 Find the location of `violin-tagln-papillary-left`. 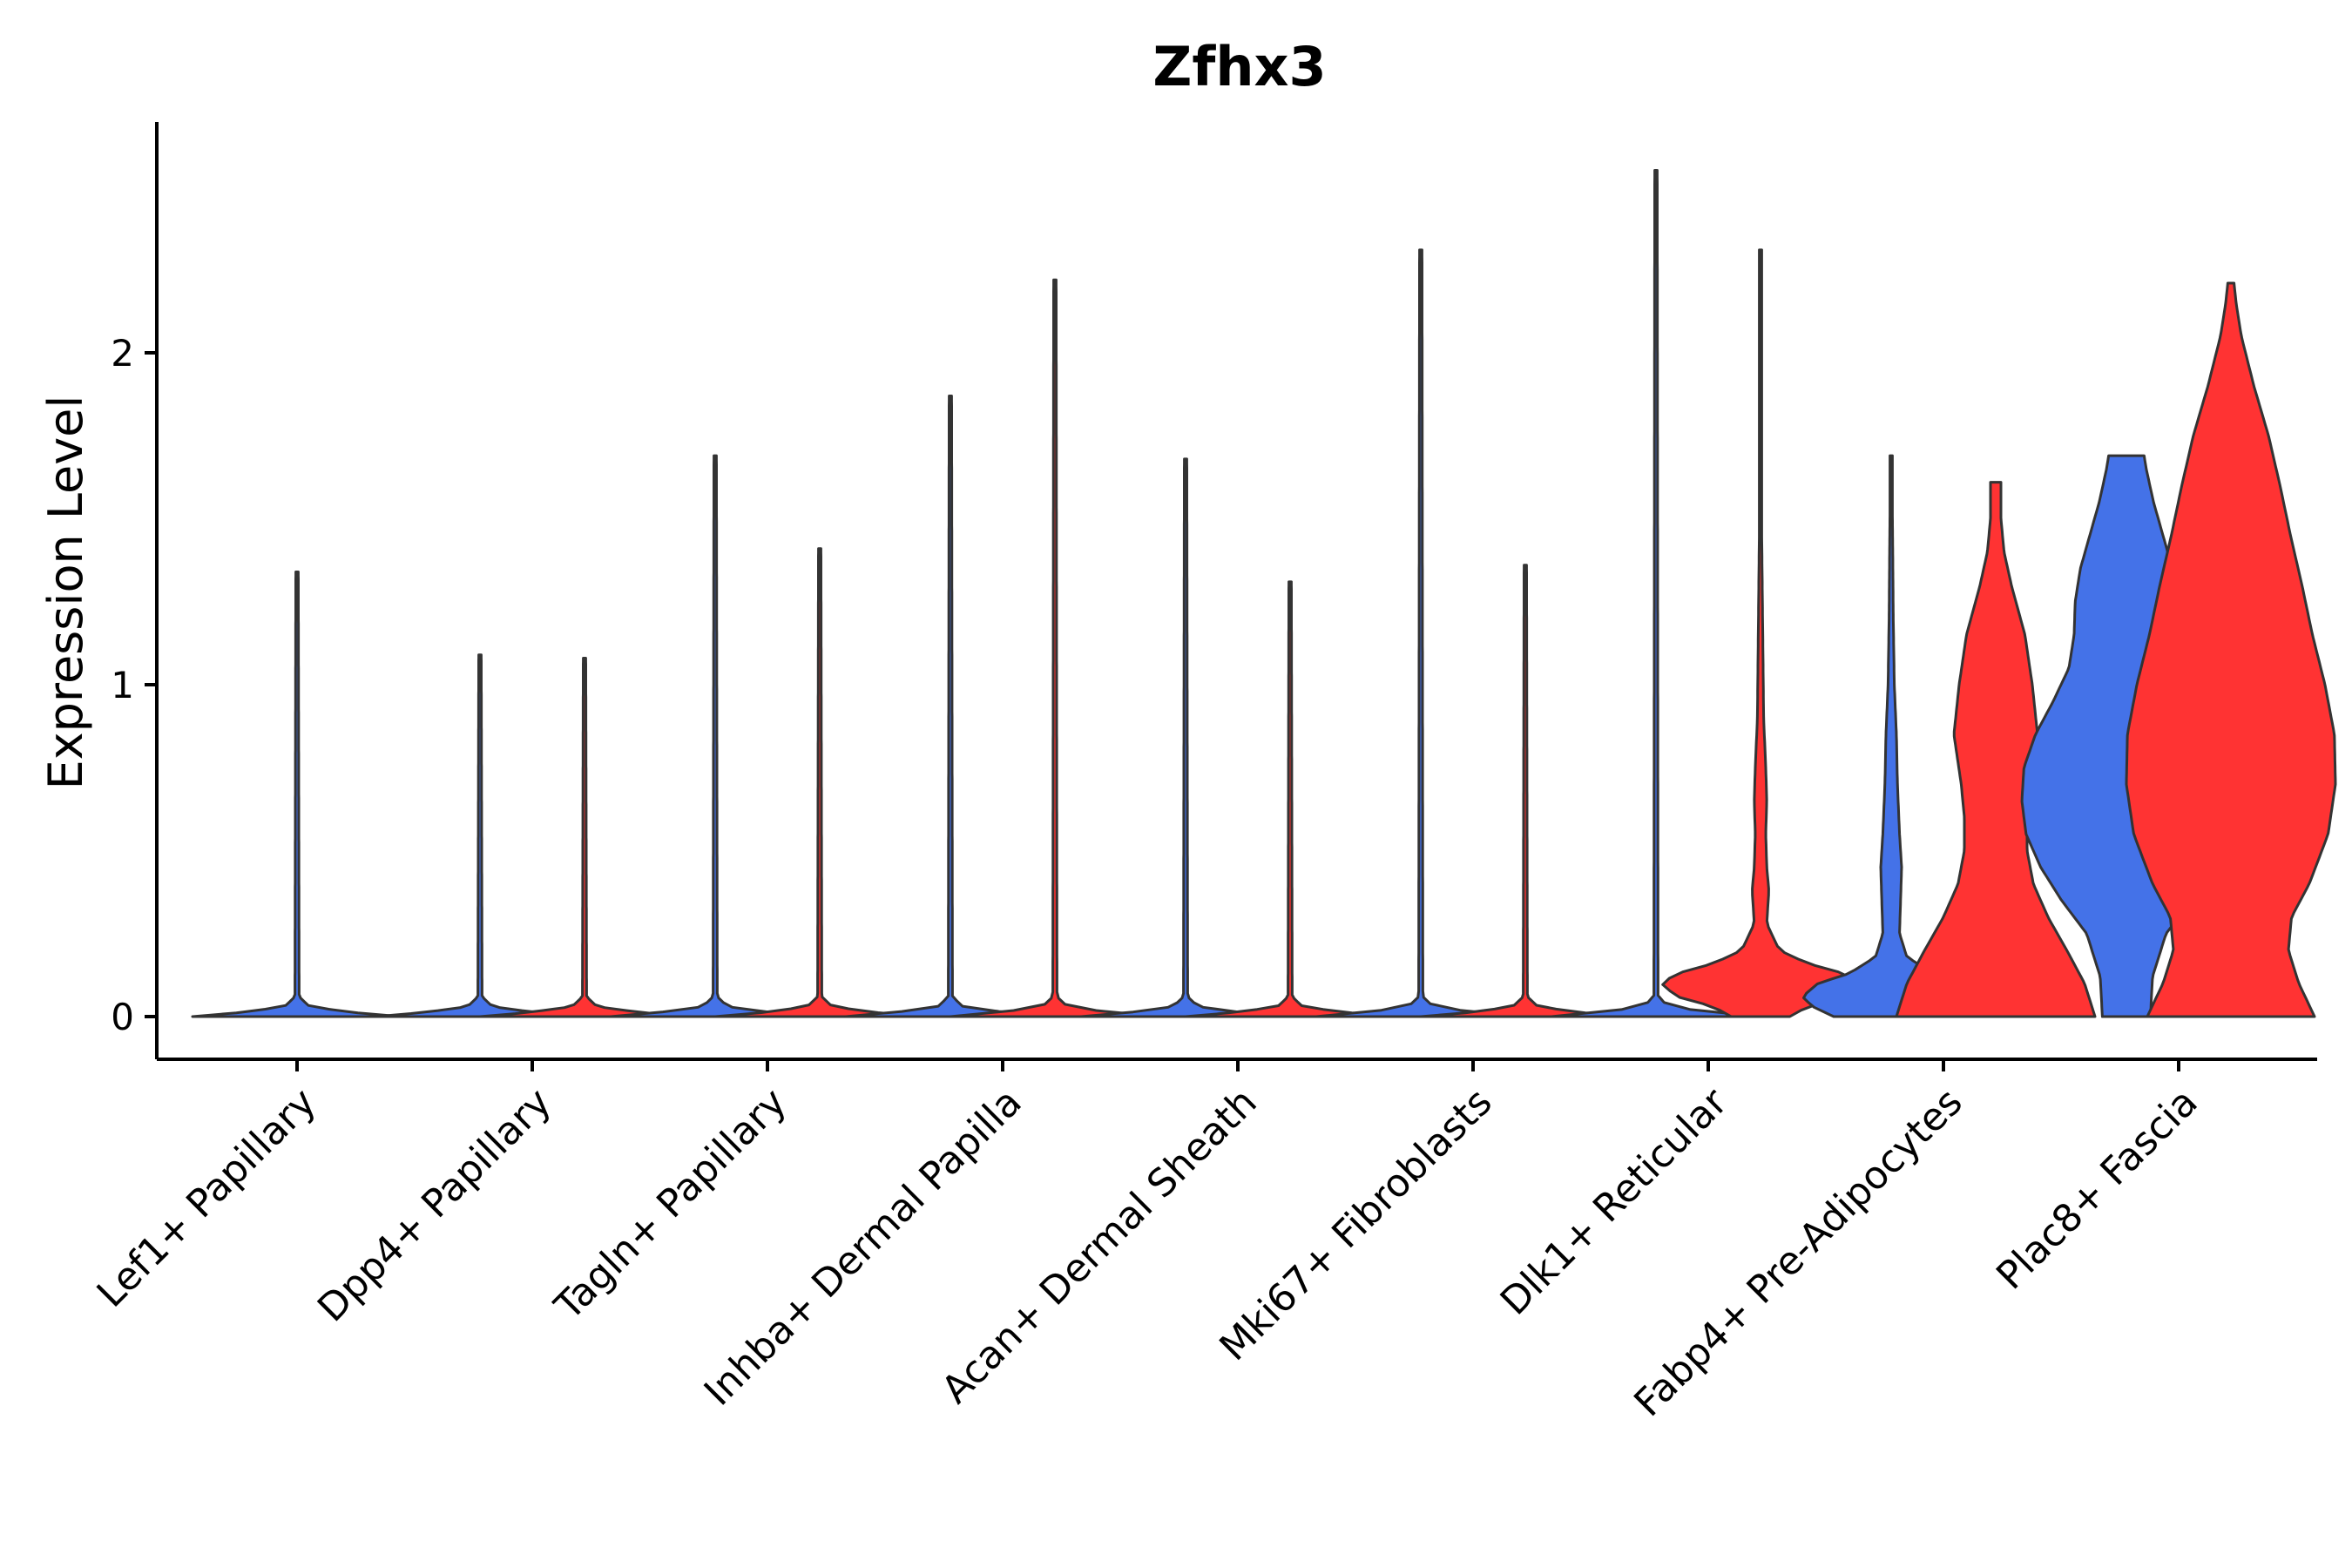

violin-tagln-papillary-left is located at coordinates (715, 736).